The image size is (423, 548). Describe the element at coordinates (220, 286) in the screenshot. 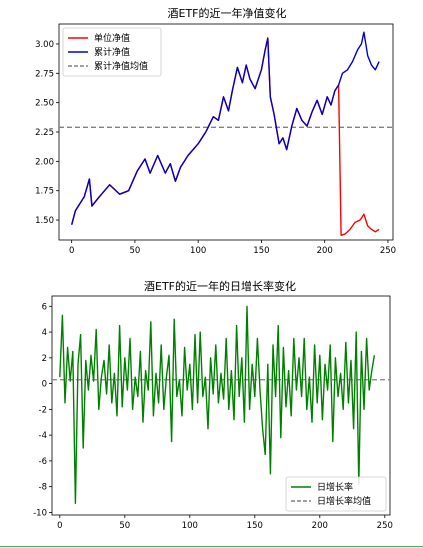

I see `growth-chart-title: 酒ETF的近一年的日增长率变化` at that location.